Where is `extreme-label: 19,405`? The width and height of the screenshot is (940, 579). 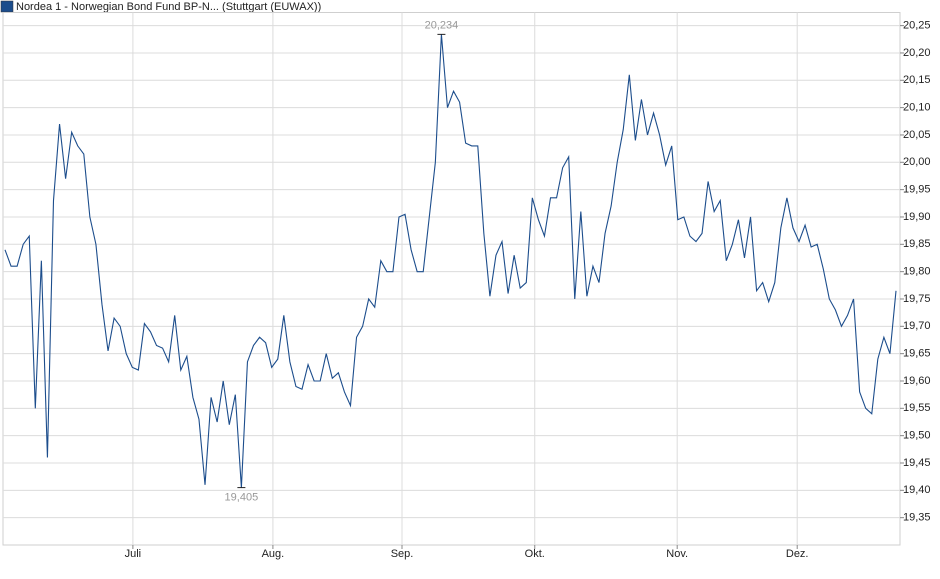
extreme-label: 19,405 is located at coordinates (242, 498).